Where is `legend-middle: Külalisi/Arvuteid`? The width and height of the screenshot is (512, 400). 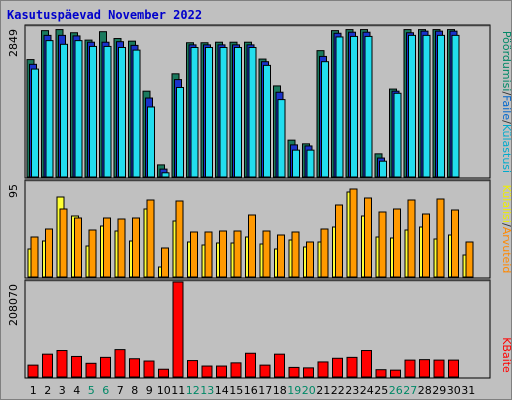 legend-middle: Külalisi/Arvuteid is located at coordinates (506, 229).